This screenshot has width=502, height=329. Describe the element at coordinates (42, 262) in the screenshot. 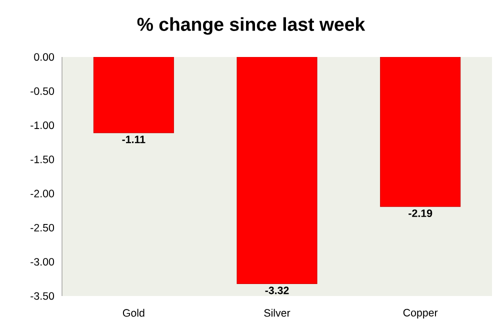

I see `y-tick-label: -3.00` at that location.